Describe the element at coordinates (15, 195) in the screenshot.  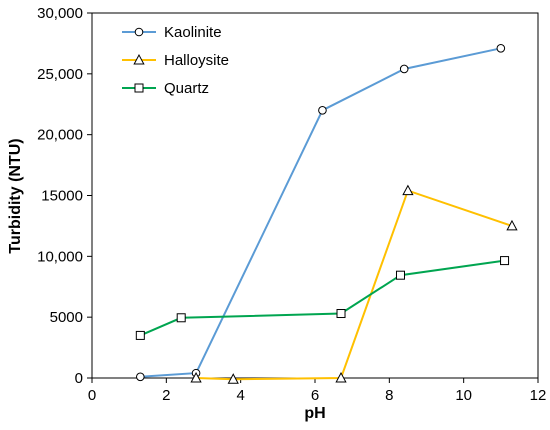
I see `y-axis-title: Turbidity (NTU)` at that location.